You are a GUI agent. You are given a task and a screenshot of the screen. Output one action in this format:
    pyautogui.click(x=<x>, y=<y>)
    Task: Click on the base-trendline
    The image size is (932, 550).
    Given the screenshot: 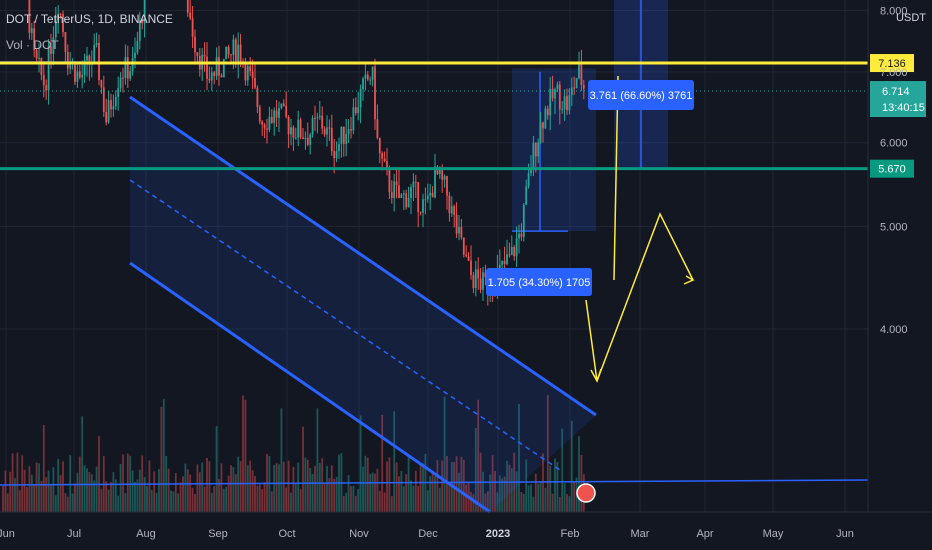 What is the action you would take?
    pyautogui.click(x=434, y=482)
    